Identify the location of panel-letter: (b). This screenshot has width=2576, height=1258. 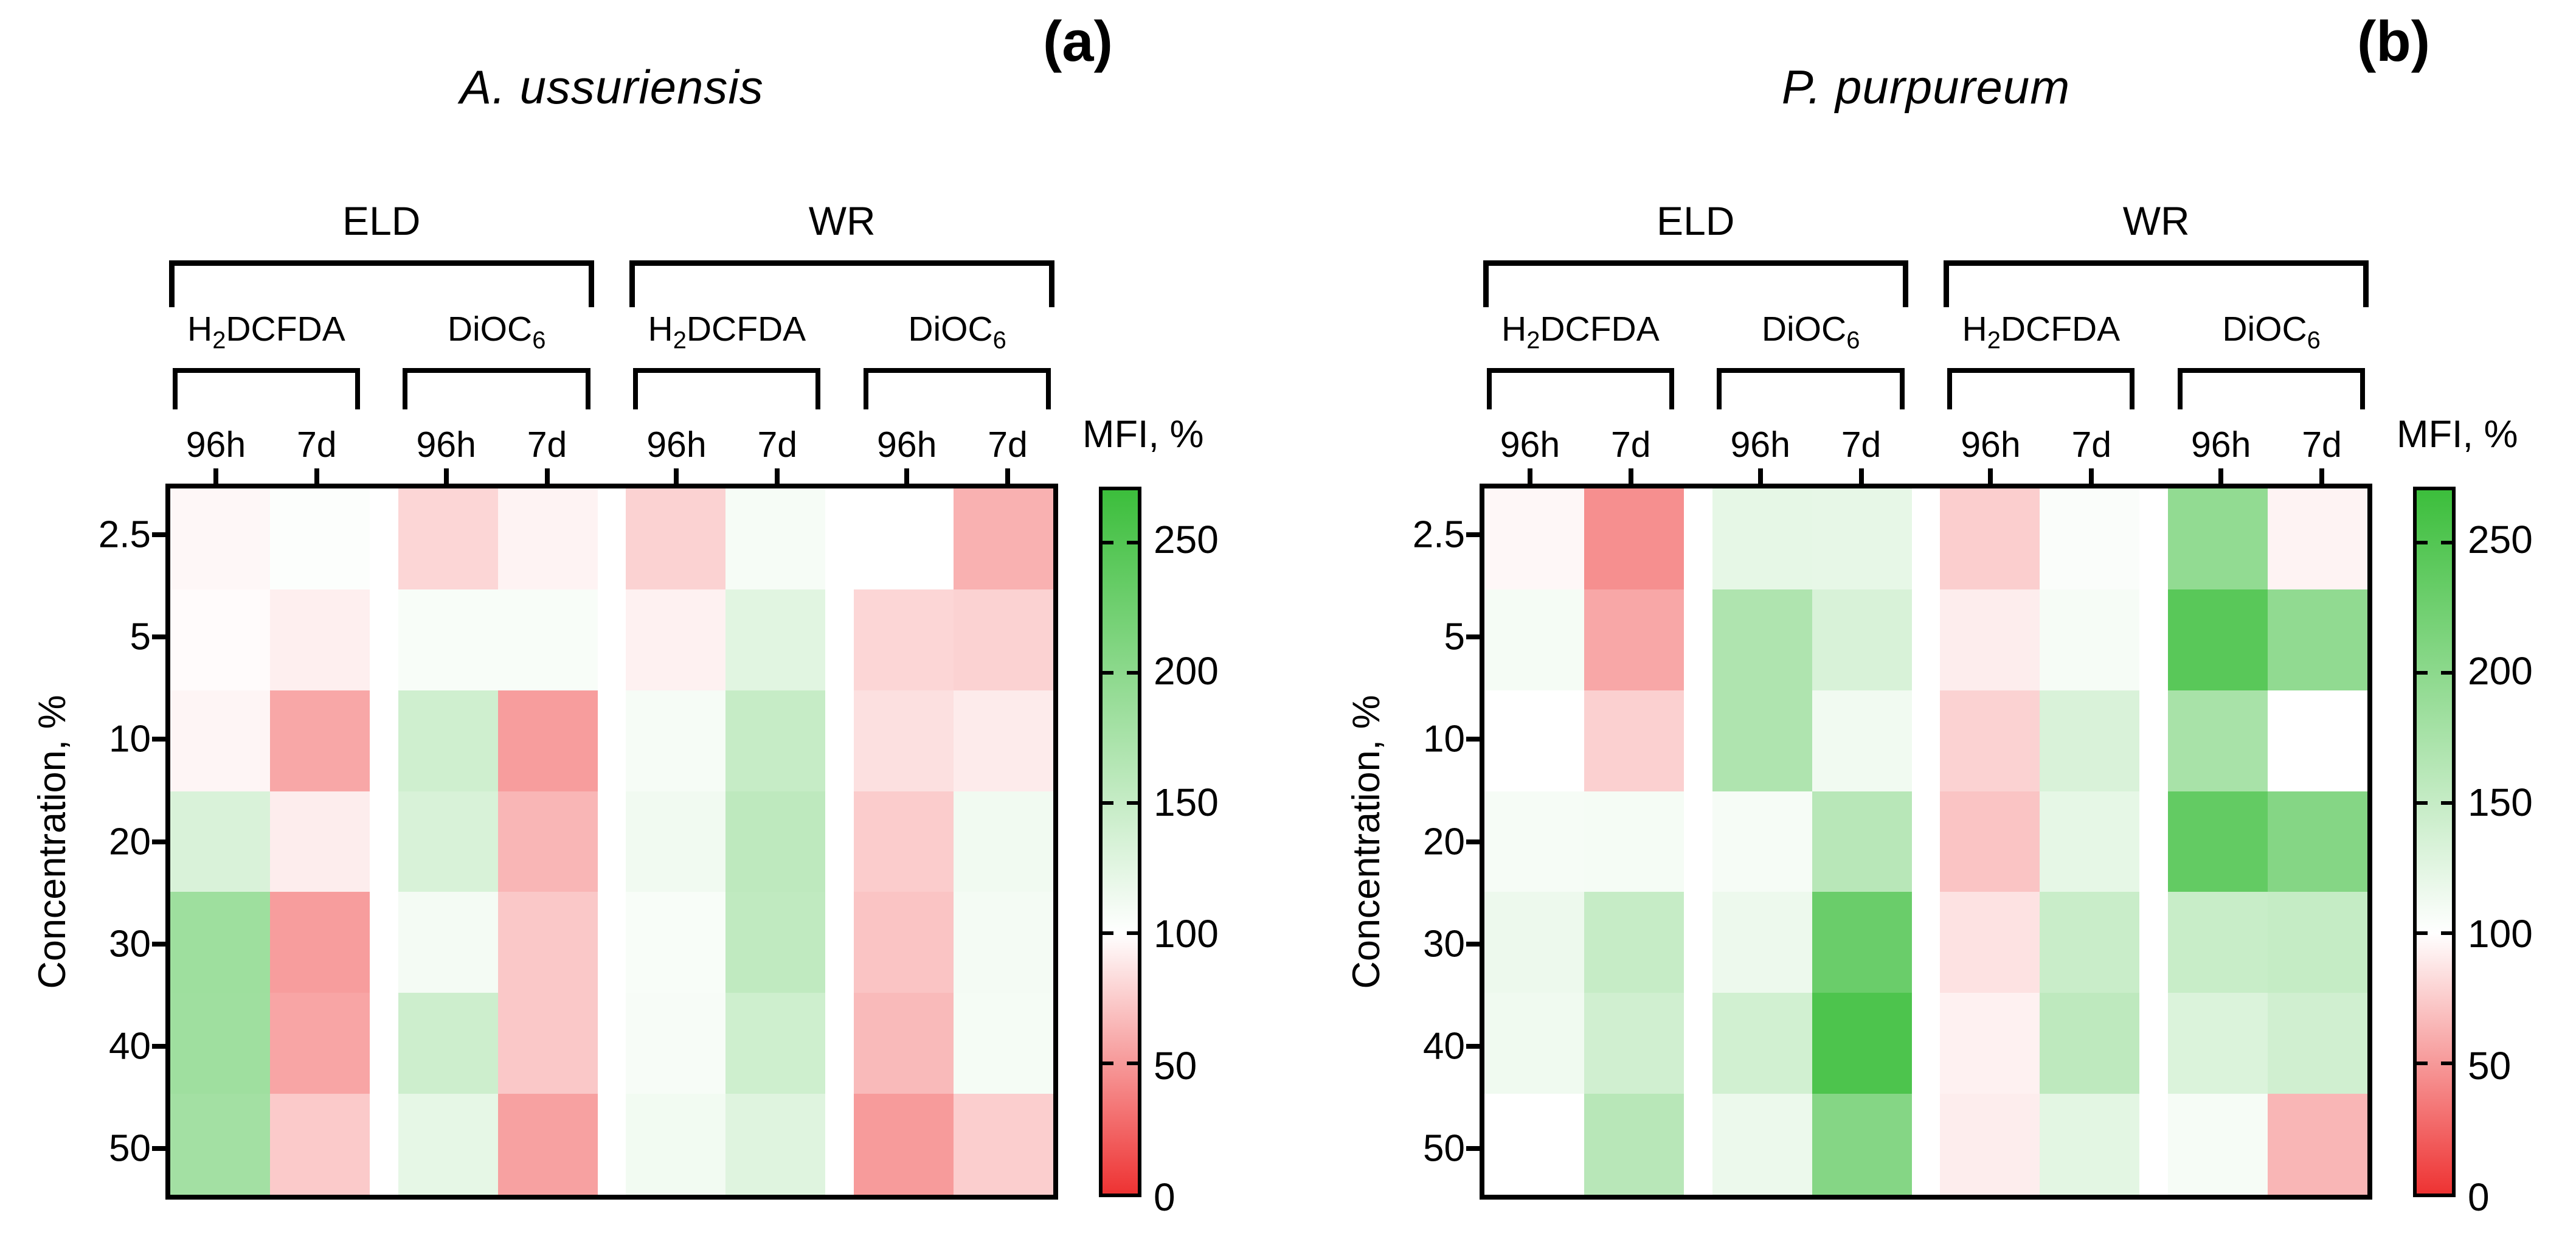
(2394, 41).